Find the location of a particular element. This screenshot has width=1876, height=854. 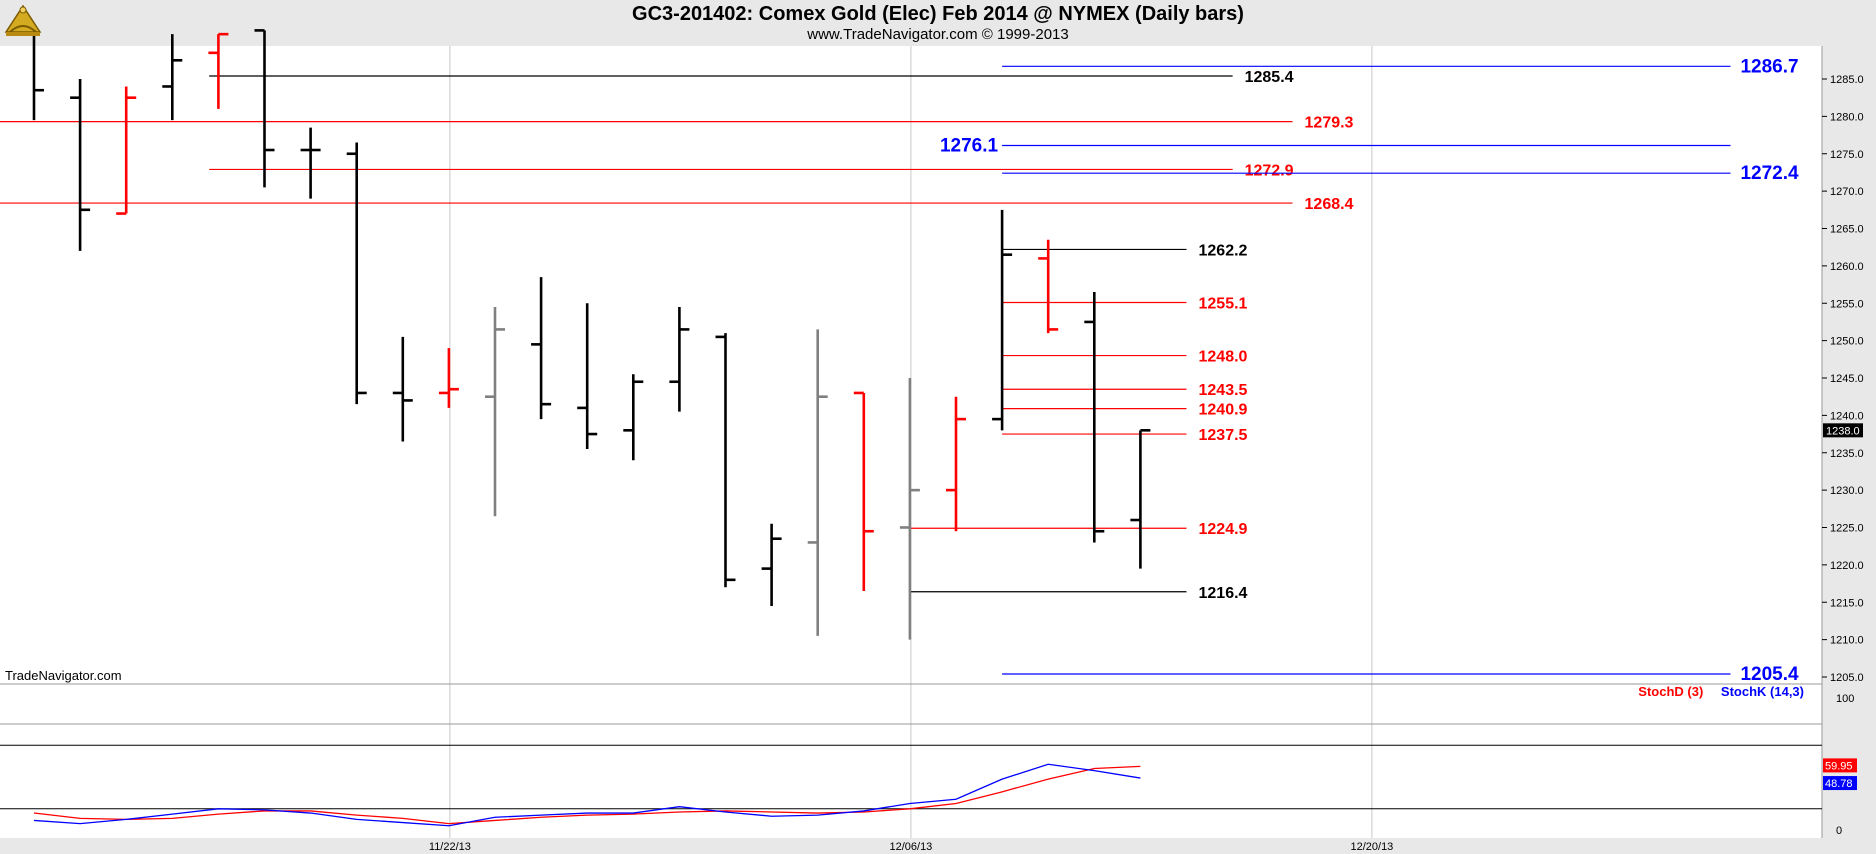

stoch-axis-label: 0 is located at coordinates (1839, 831).